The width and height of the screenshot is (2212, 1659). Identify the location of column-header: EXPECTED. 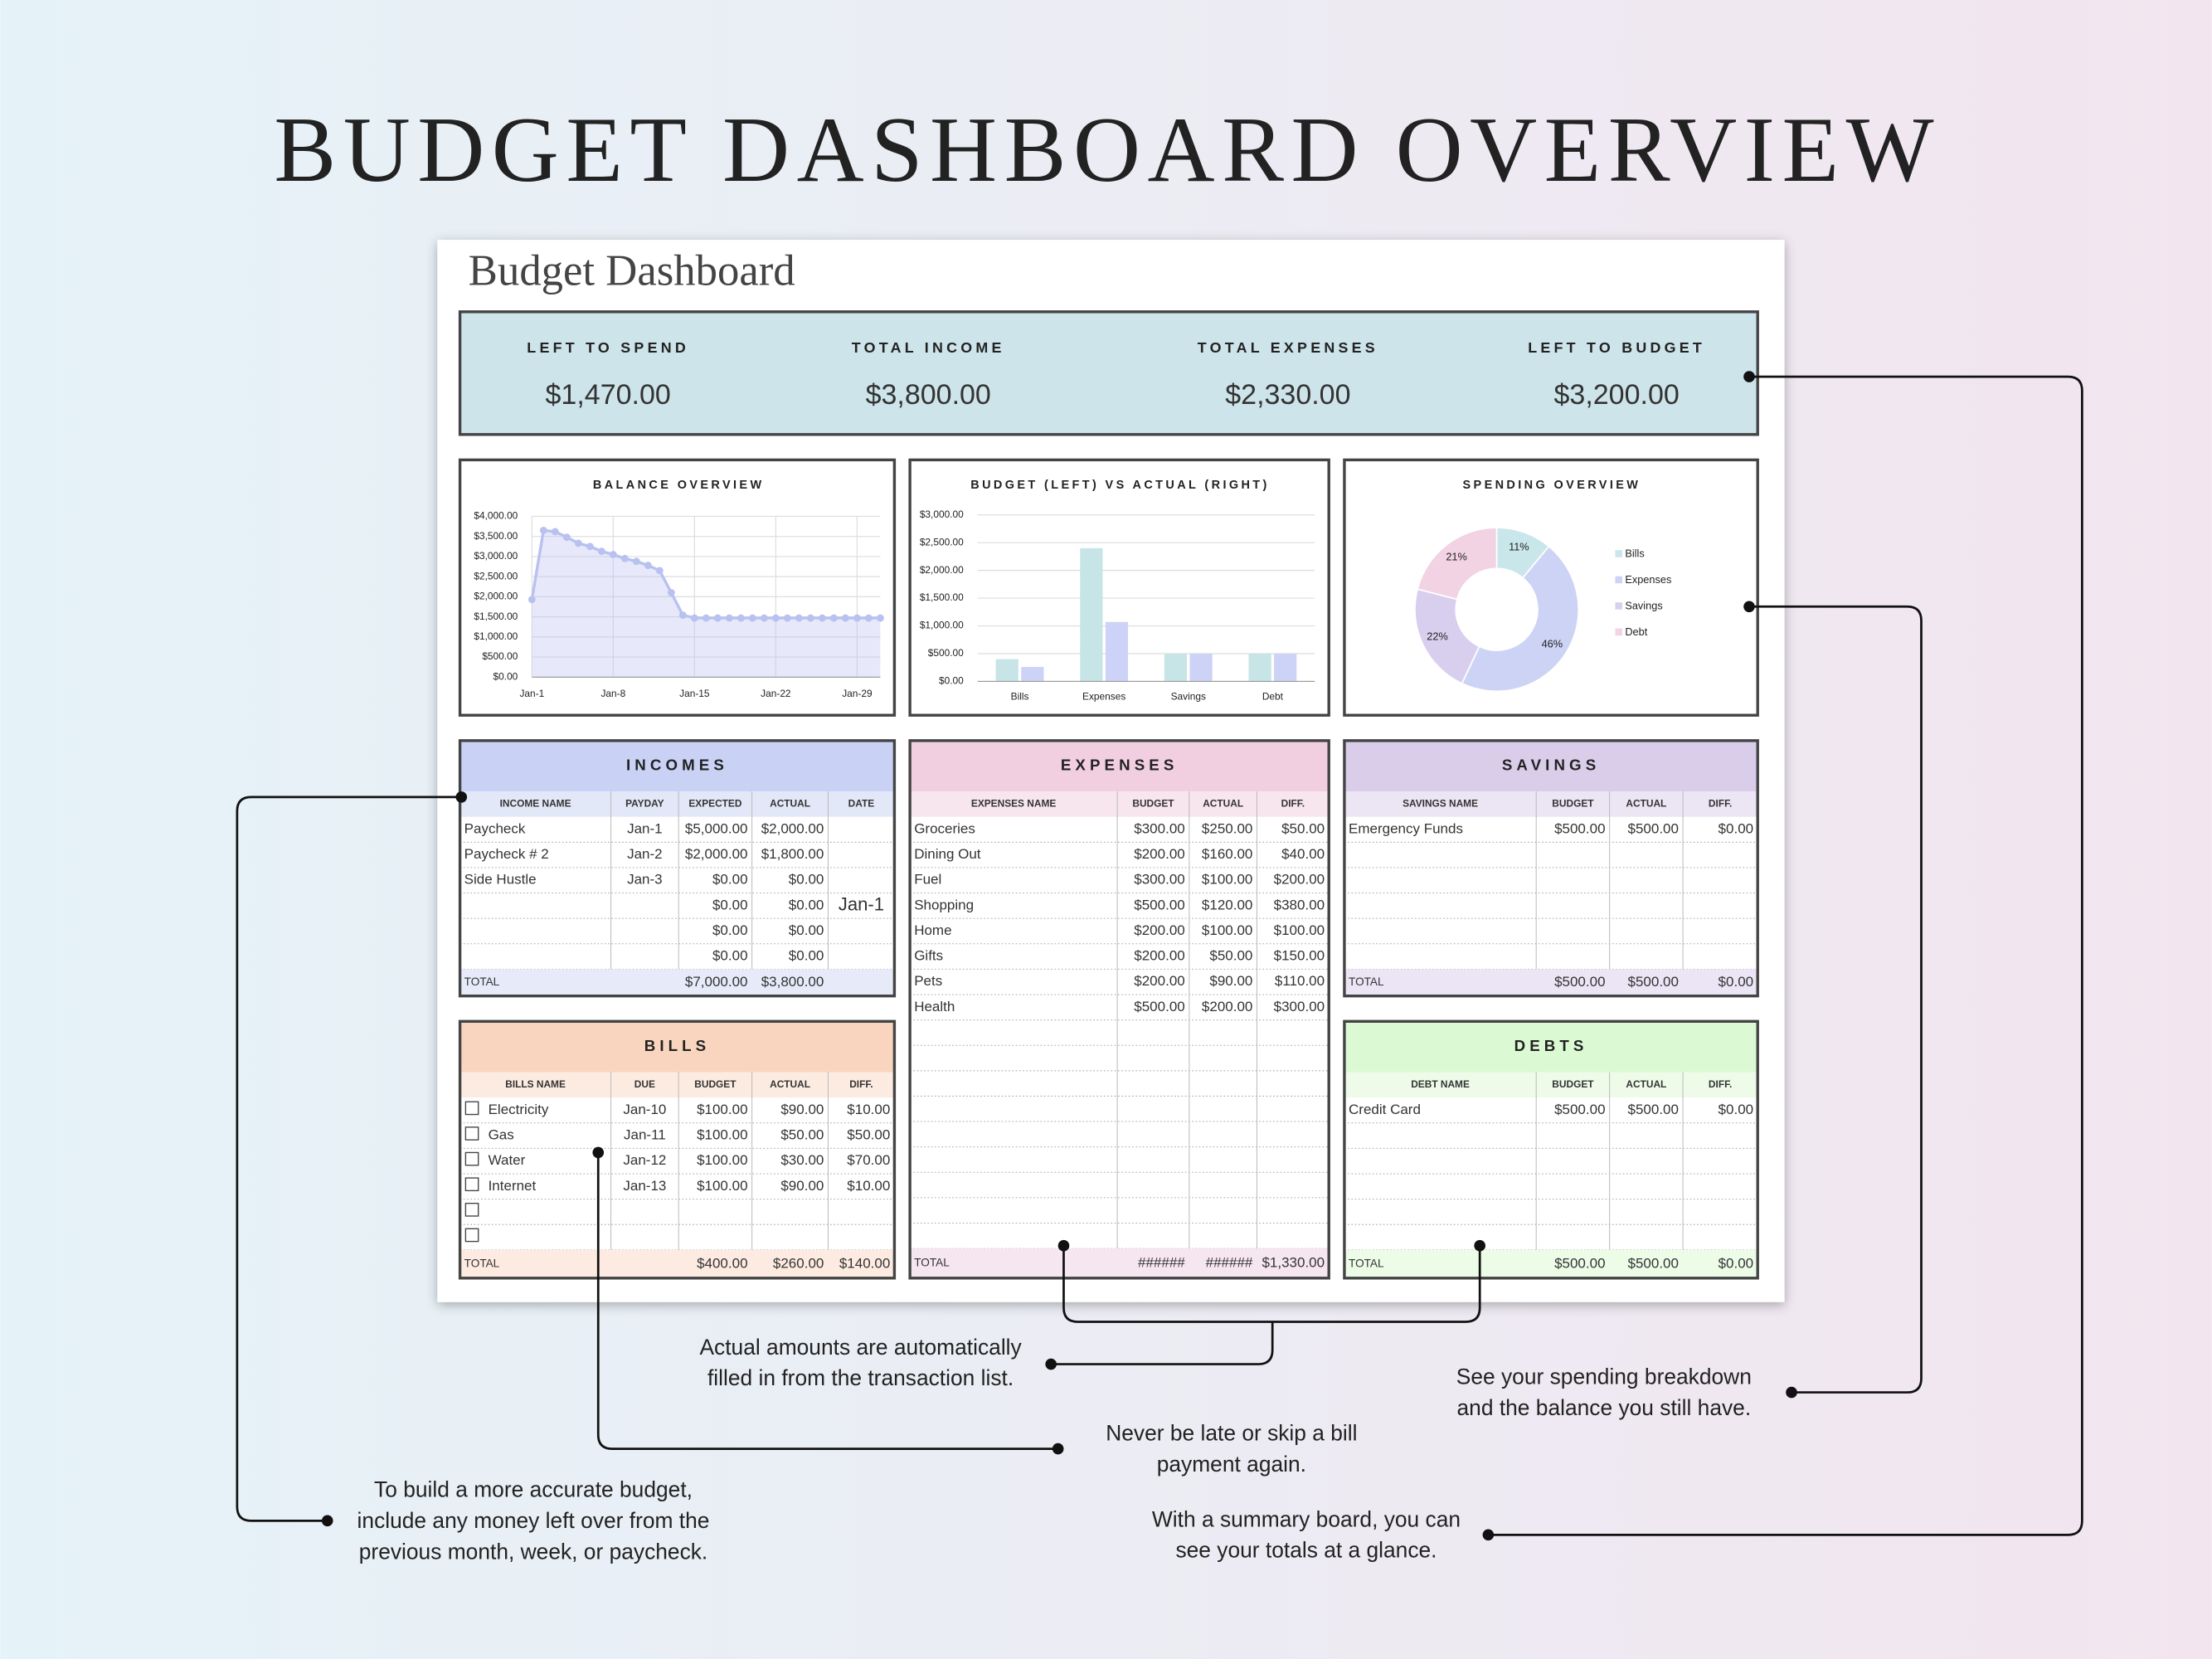
(715, 804).